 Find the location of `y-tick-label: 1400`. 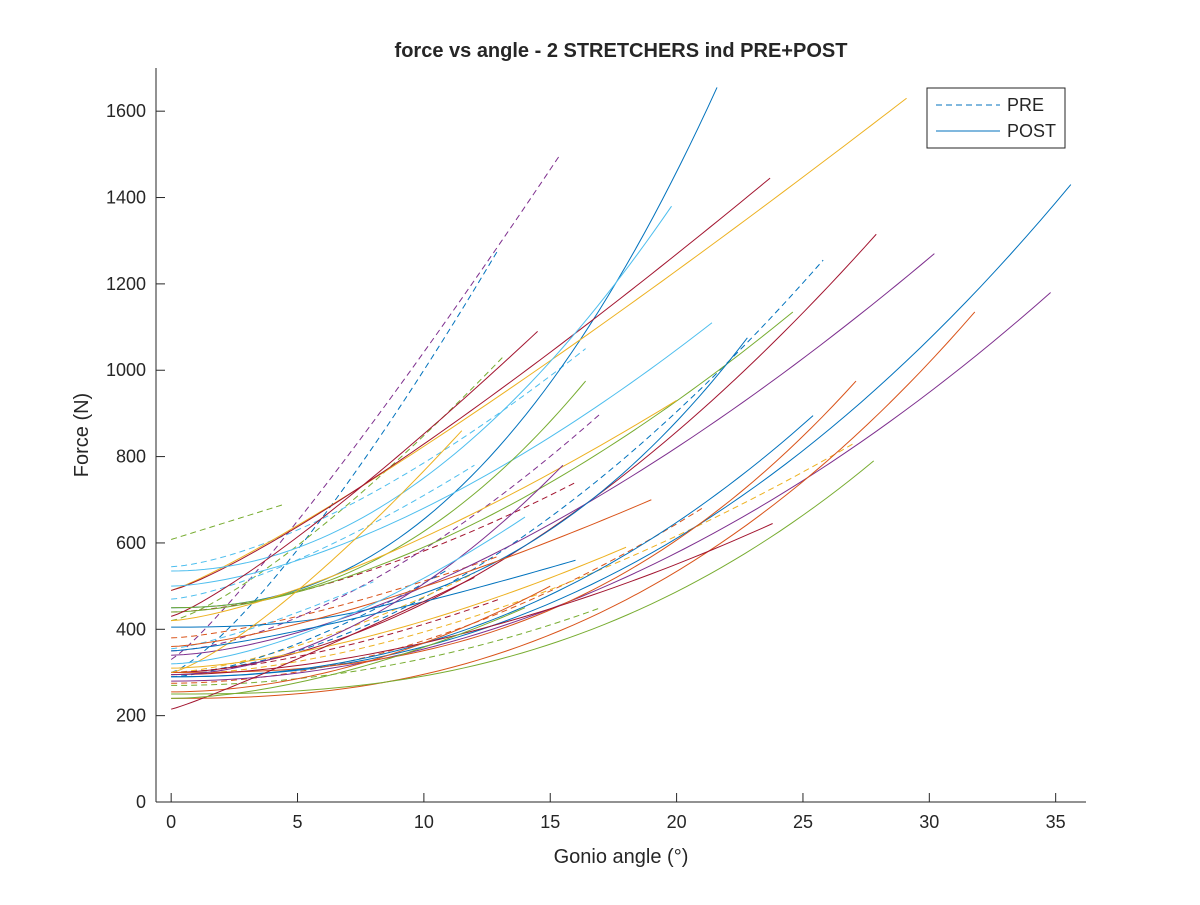

y-tick-label: 1400 is located at coordinates (126, 198).